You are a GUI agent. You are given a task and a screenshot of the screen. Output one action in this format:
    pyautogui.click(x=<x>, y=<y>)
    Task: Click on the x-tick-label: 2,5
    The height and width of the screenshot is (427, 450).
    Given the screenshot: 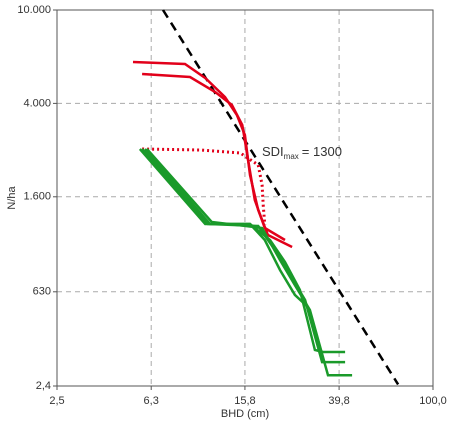 What is the action you would take?
    pyautogui.click(x=56, y=401)
    